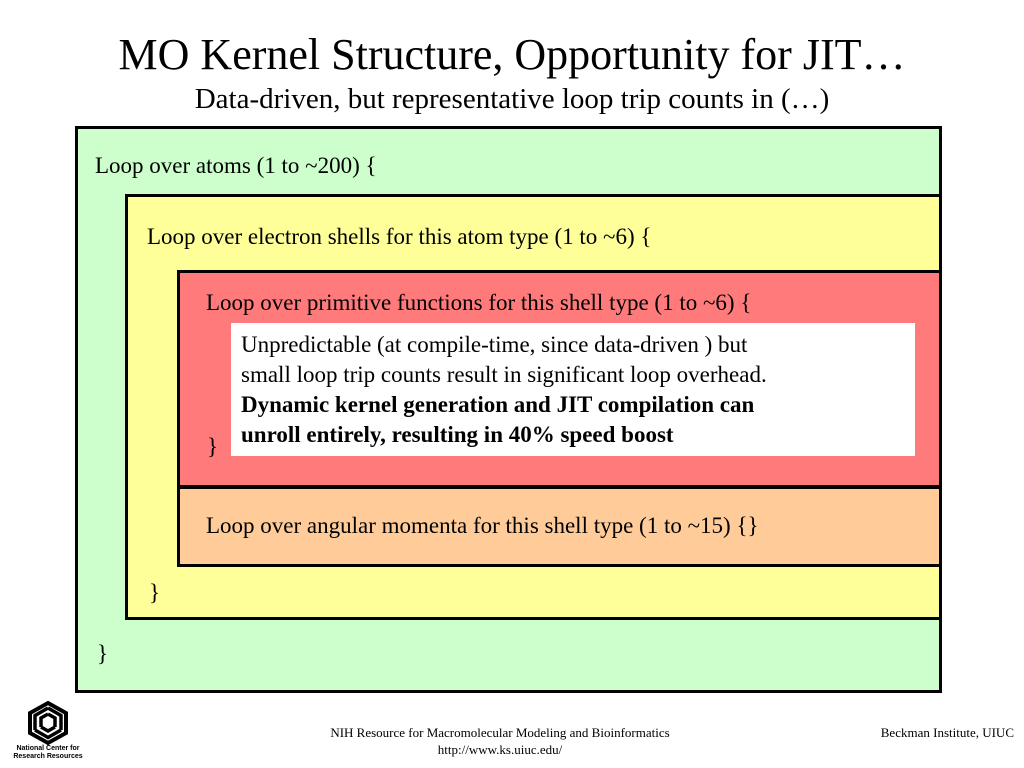 This screenshot has height=768, width=1024. What do you see at coordinates (155, 592) in the screenshot?
I see `loop-shells-close: }` at bounding box center [155, 592].